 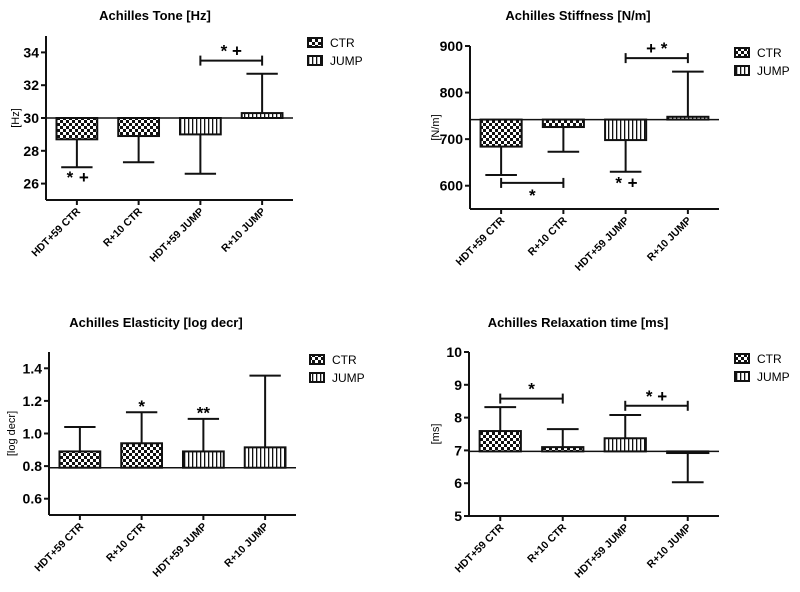 What do you see at coordinates (155, 322) in the screenshot?
I see `chart-title: Achilles Elasticity [log decr]` at bounding box center [155, 322].